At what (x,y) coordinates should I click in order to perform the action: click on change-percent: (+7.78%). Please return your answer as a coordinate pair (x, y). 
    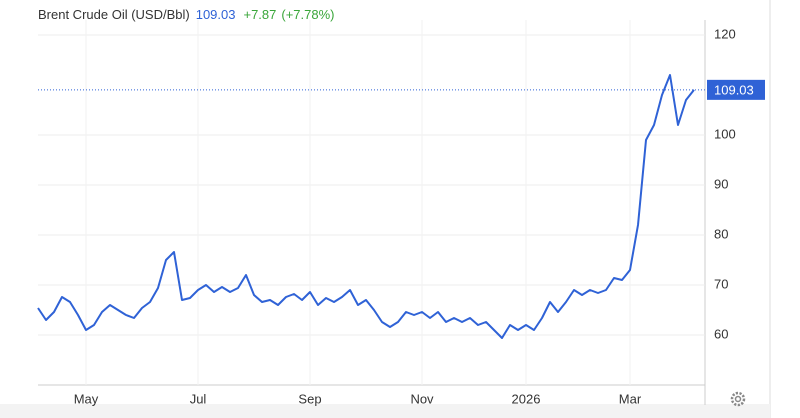
    Looking at the image, I should click on (307, 14).